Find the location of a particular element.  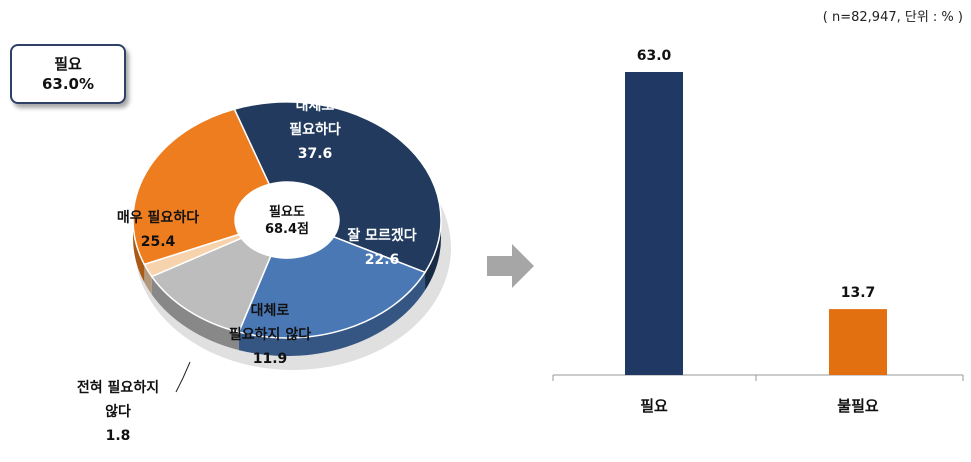

pie-label-0-2: 37.6 is located at coordinates (315, 154).